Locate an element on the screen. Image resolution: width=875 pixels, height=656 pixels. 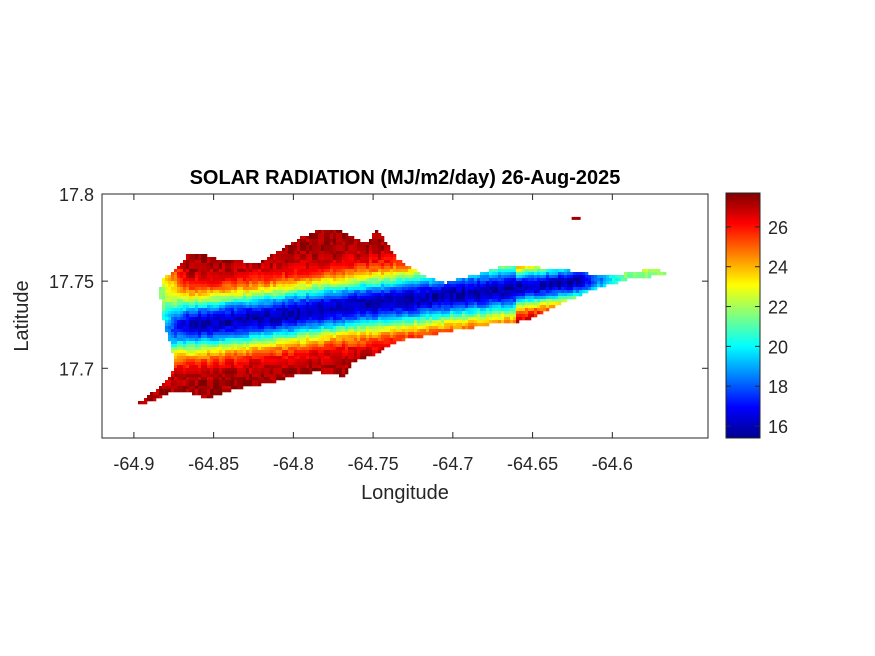
colorbar-gradient is located at coordinates (743, 315).